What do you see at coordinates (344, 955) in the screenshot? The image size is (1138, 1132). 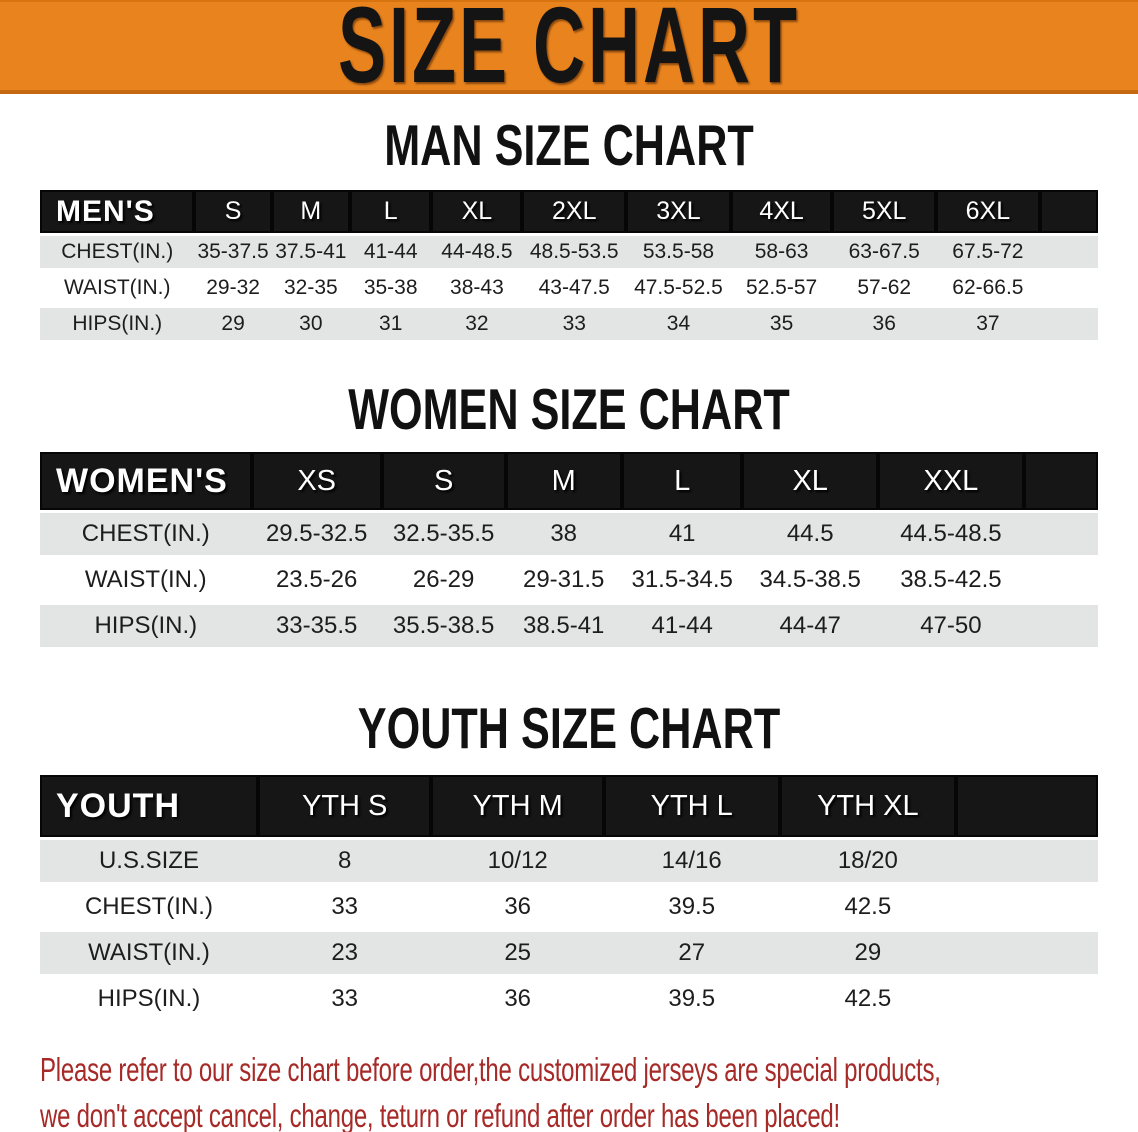 I see `value-cell: 23` at bounding box center [344, 955].